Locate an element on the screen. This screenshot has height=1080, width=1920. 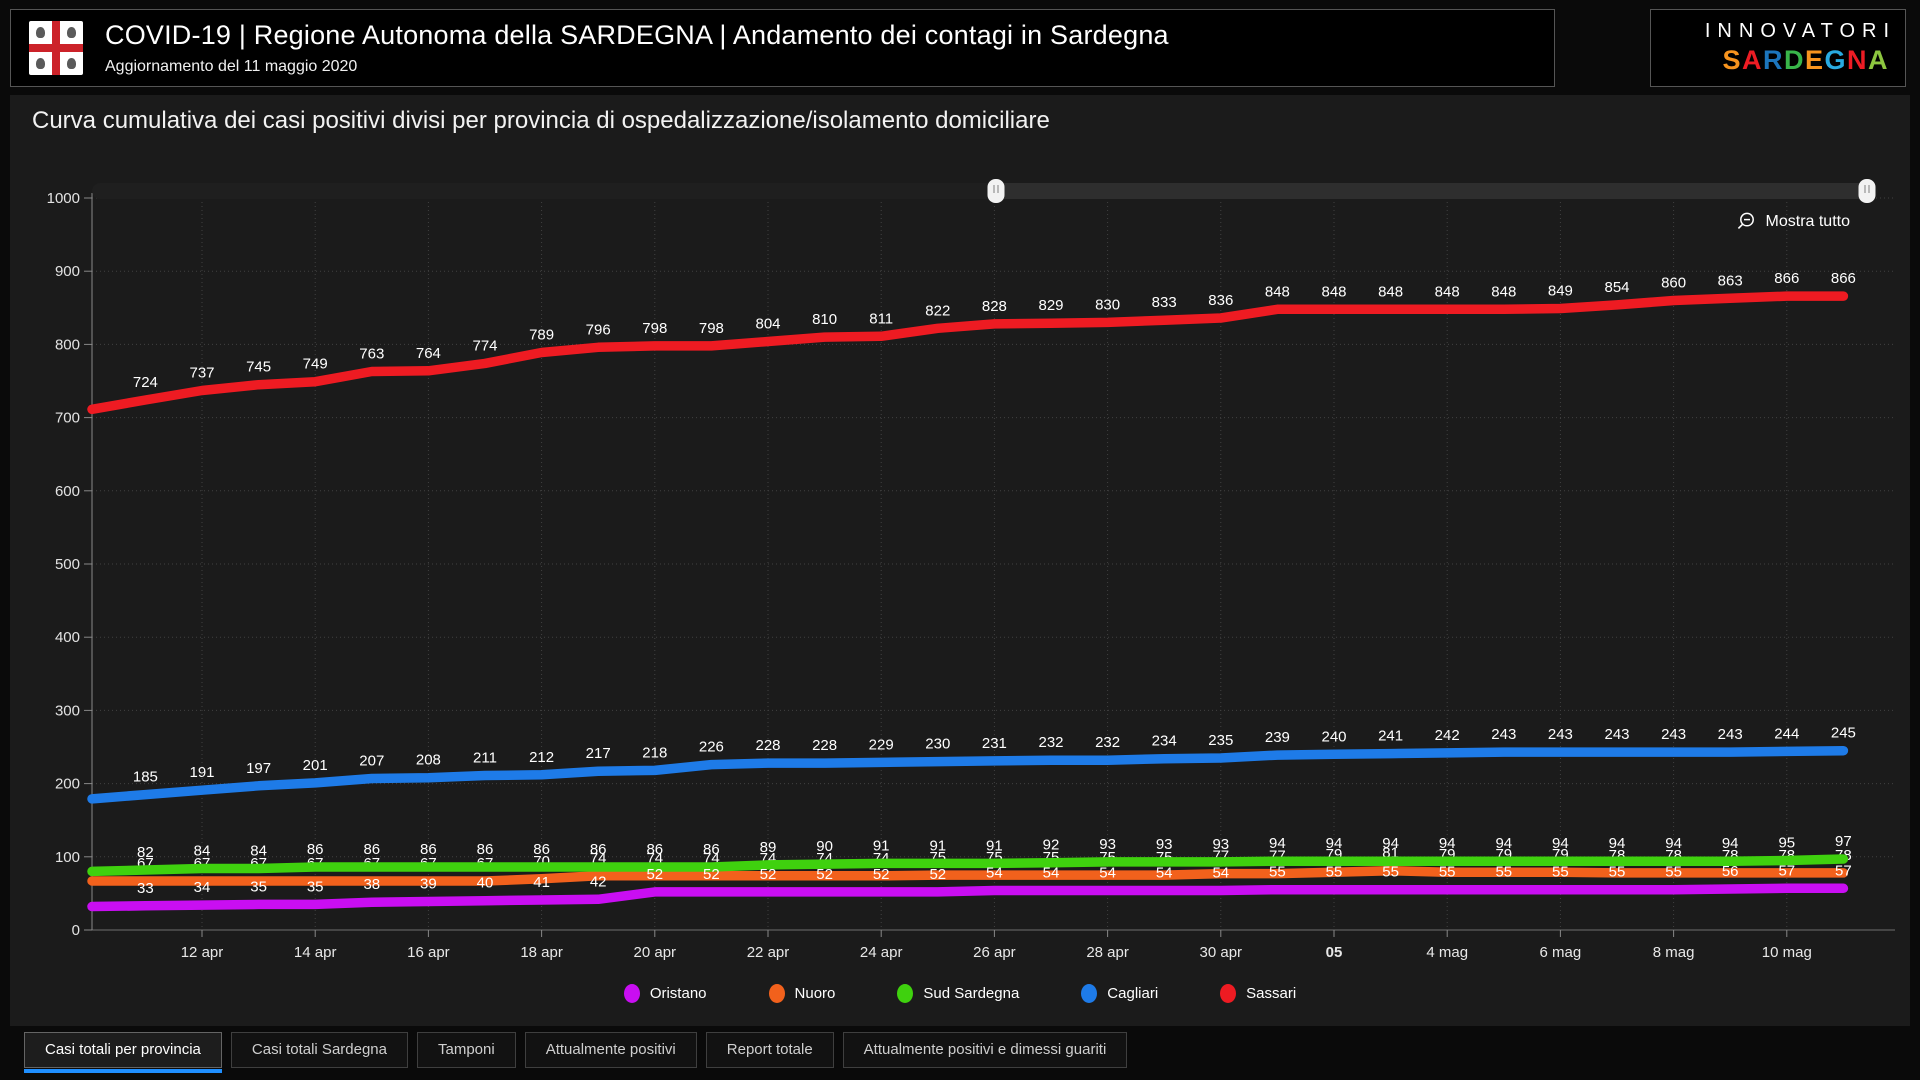
point-label-cagliari: 234 is located at coordinates (1164, 741).